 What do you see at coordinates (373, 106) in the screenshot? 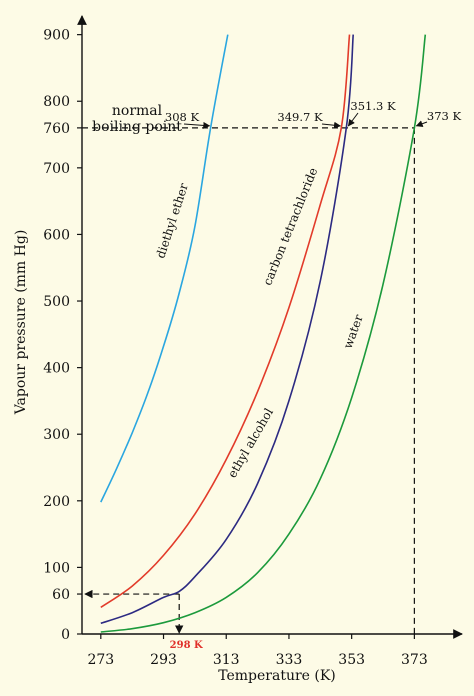
I see `boiling-label: 351.3 K` at bounding box center [373, 106].